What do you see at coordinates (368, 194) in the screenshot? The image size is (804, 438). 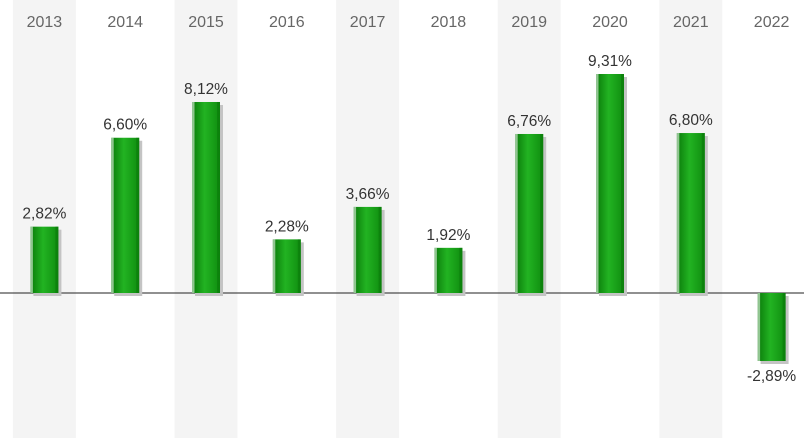 I see `data-label: 3,66%` at bounding box center [368, 194].